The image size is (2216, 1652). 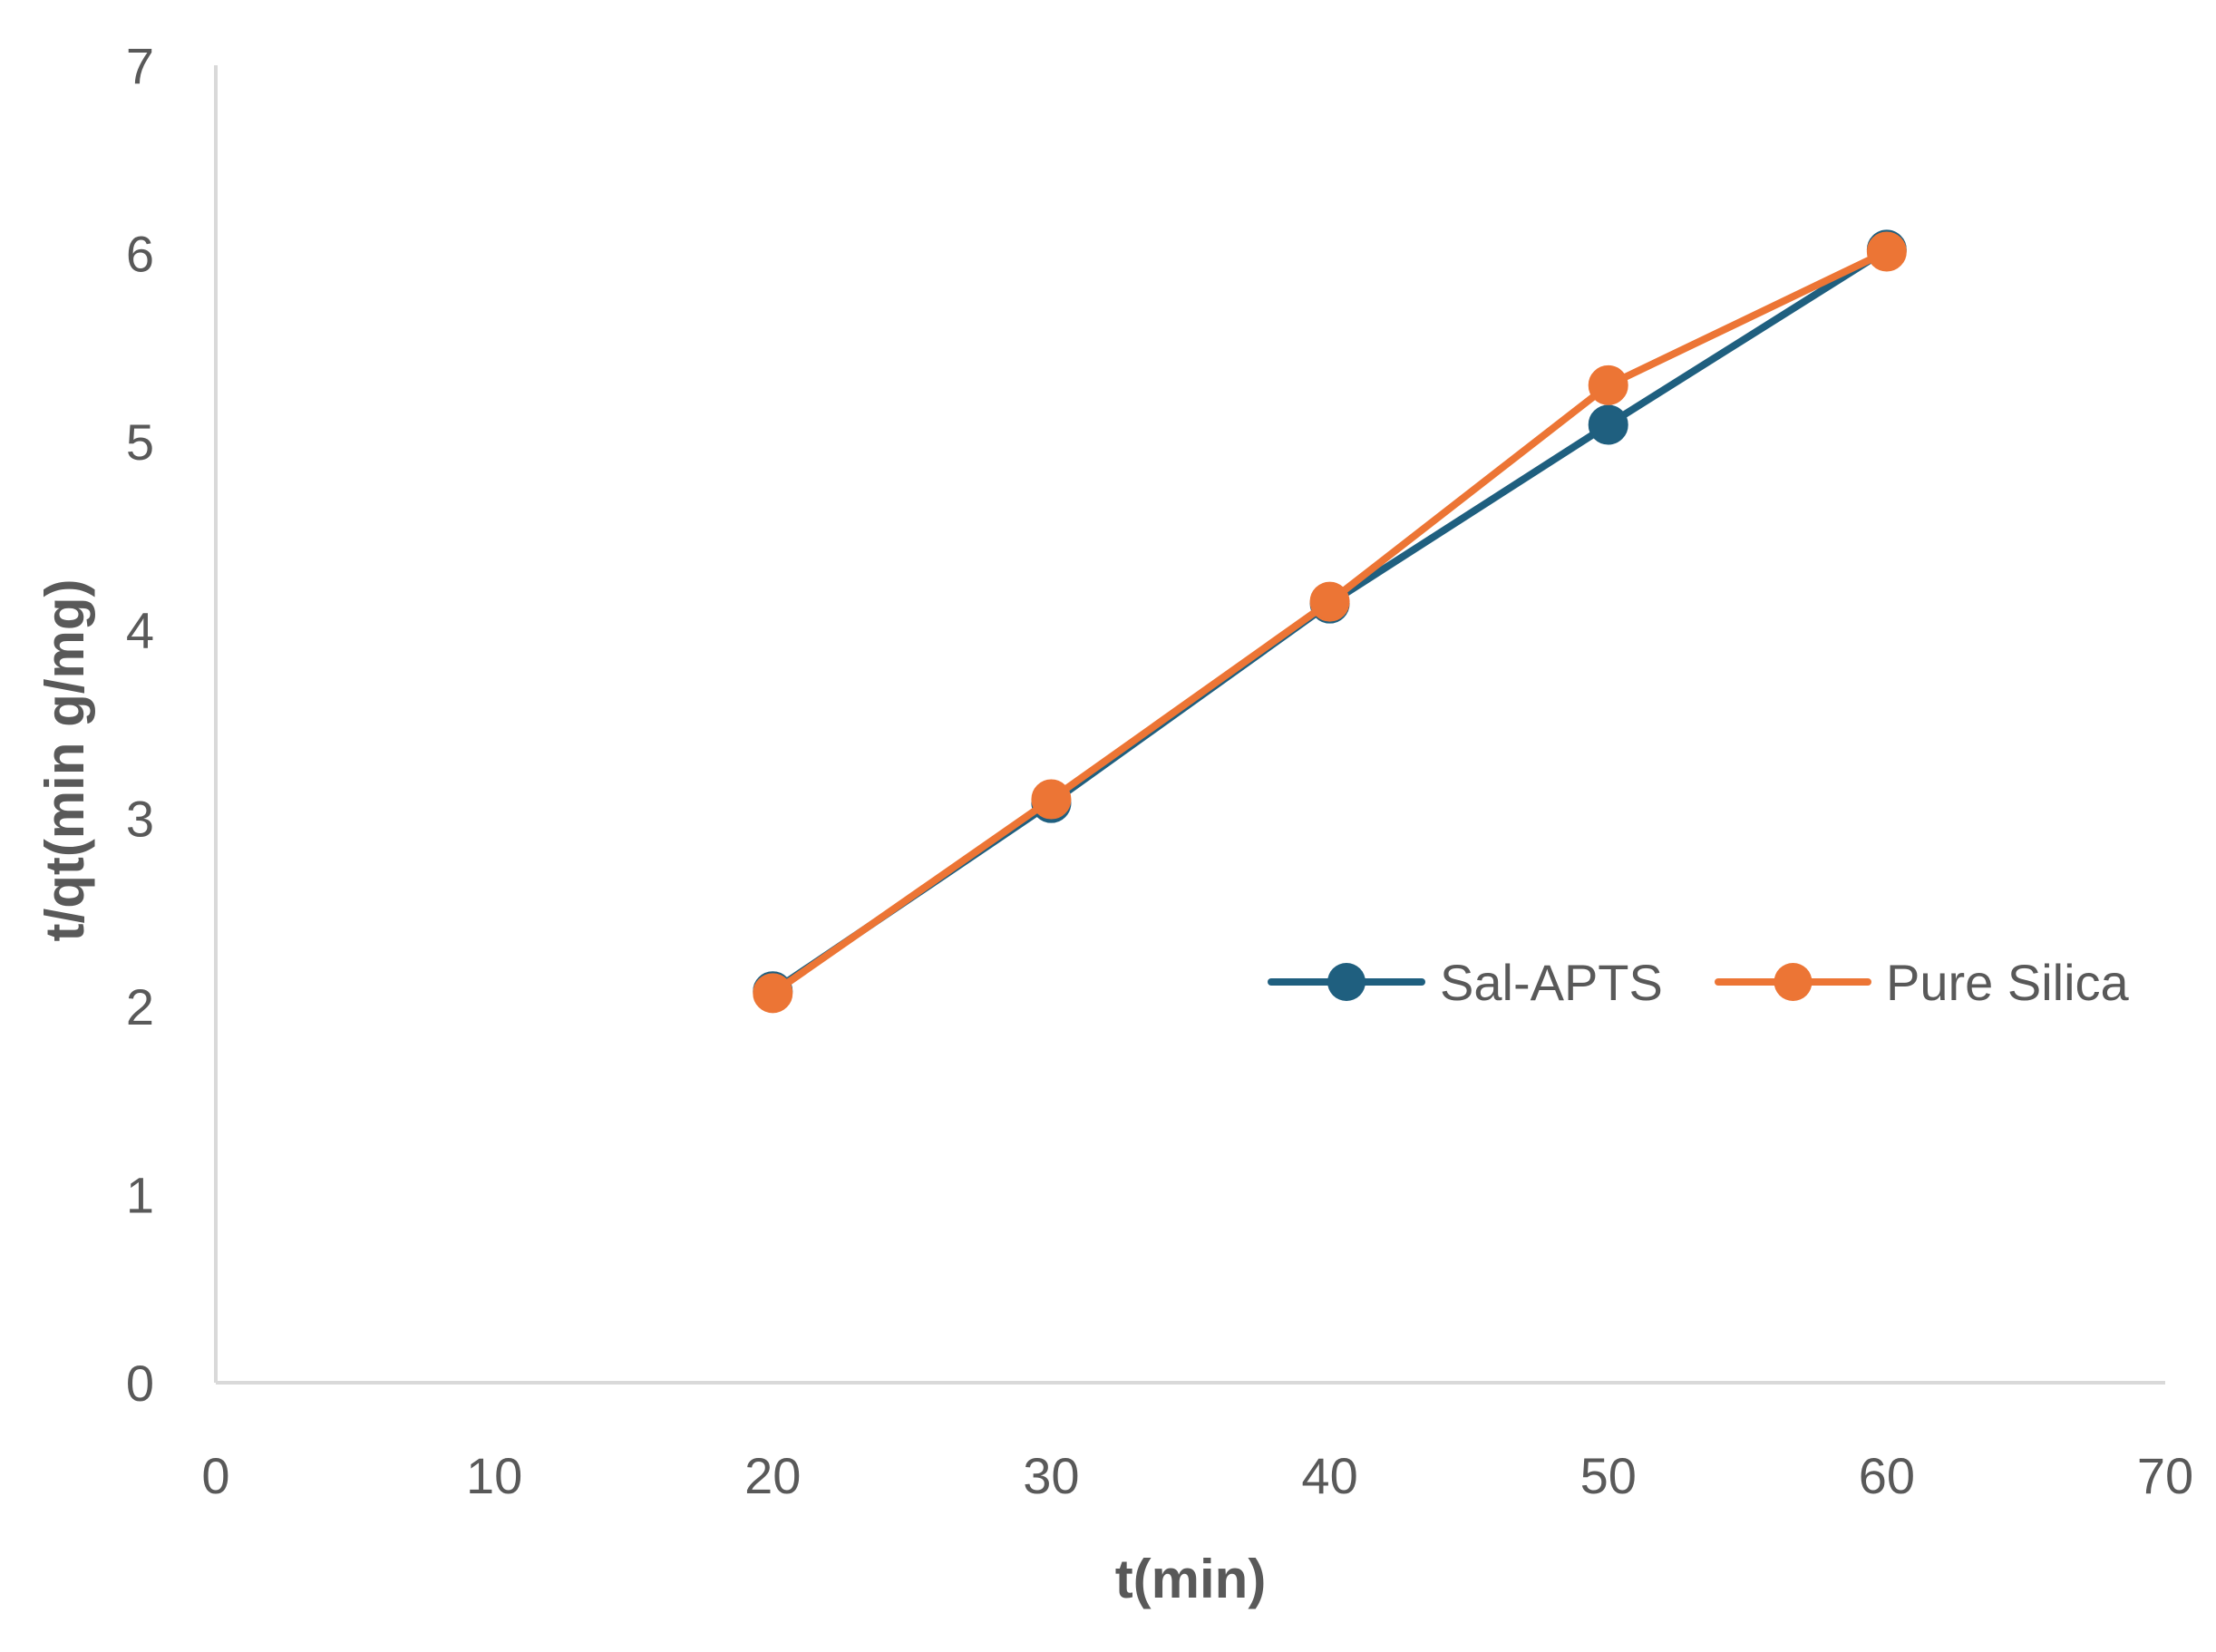 I want to click on legend: Sal-APTS Pure Silica, so click(x=1699, y=983).